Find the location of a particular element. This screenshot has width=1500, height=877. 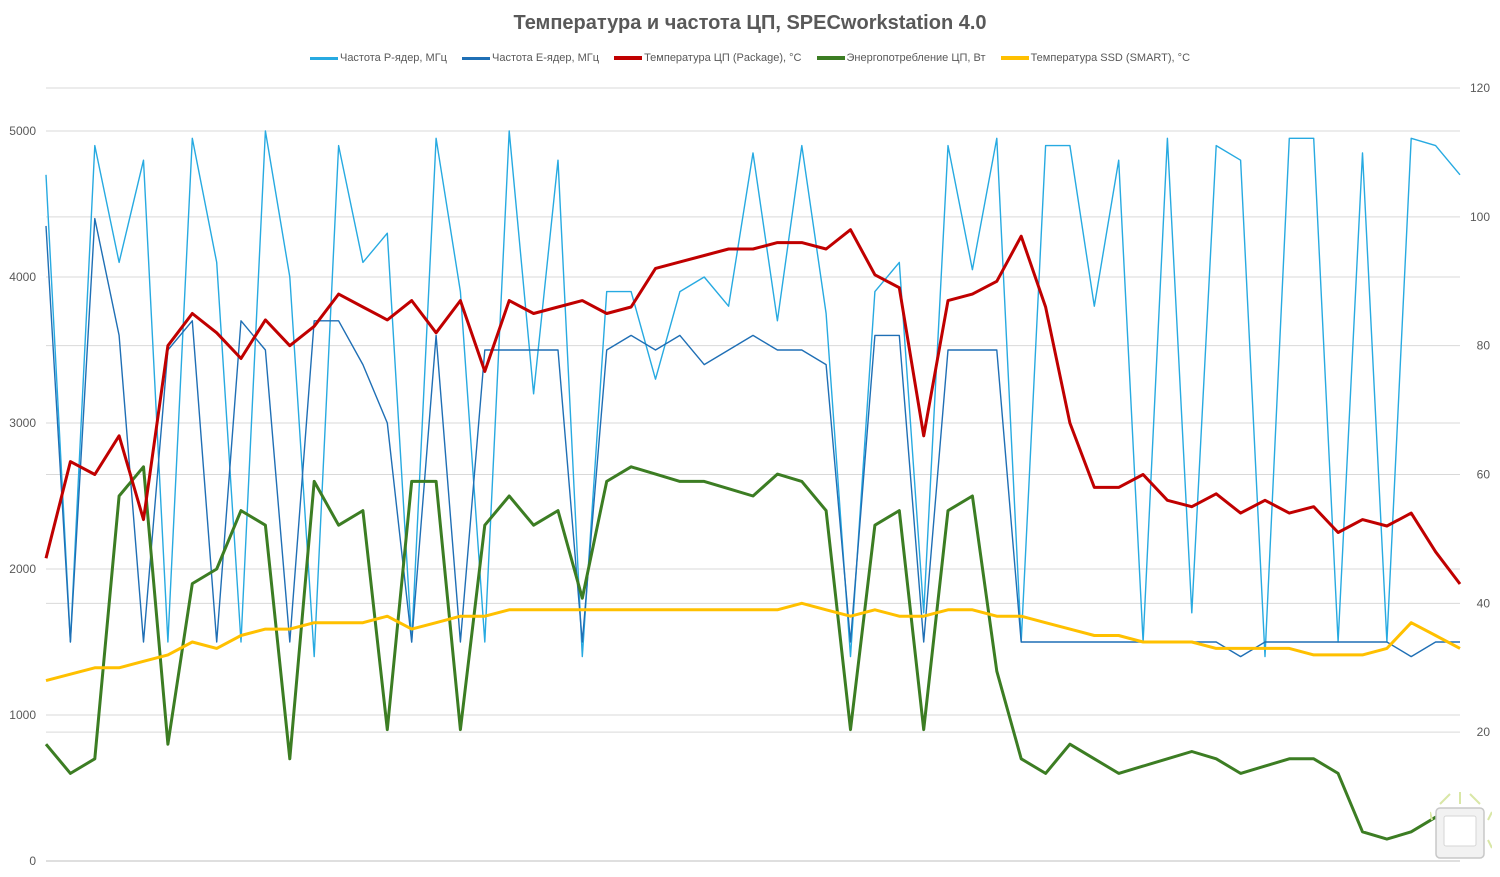

legend-swatch-p-cores is located at coordinates (323, 58).